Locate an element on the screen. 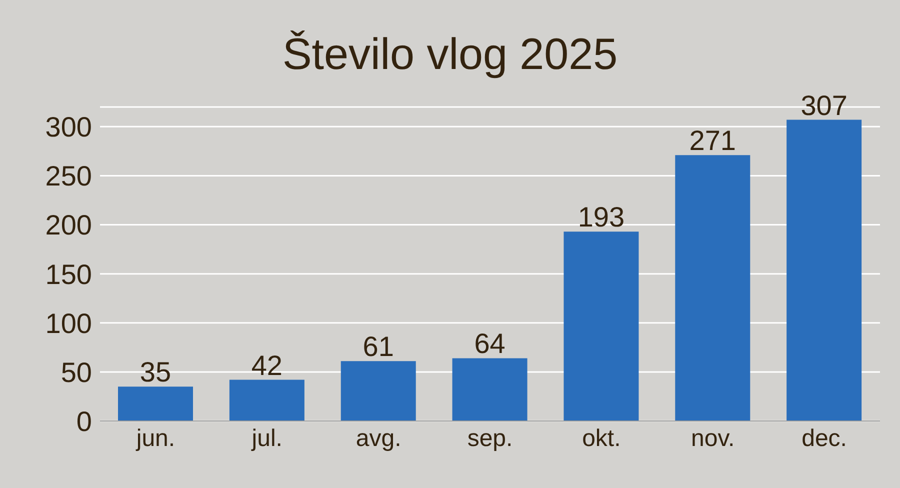  x-tick-label: okt. is located at coordinates (601, 438).